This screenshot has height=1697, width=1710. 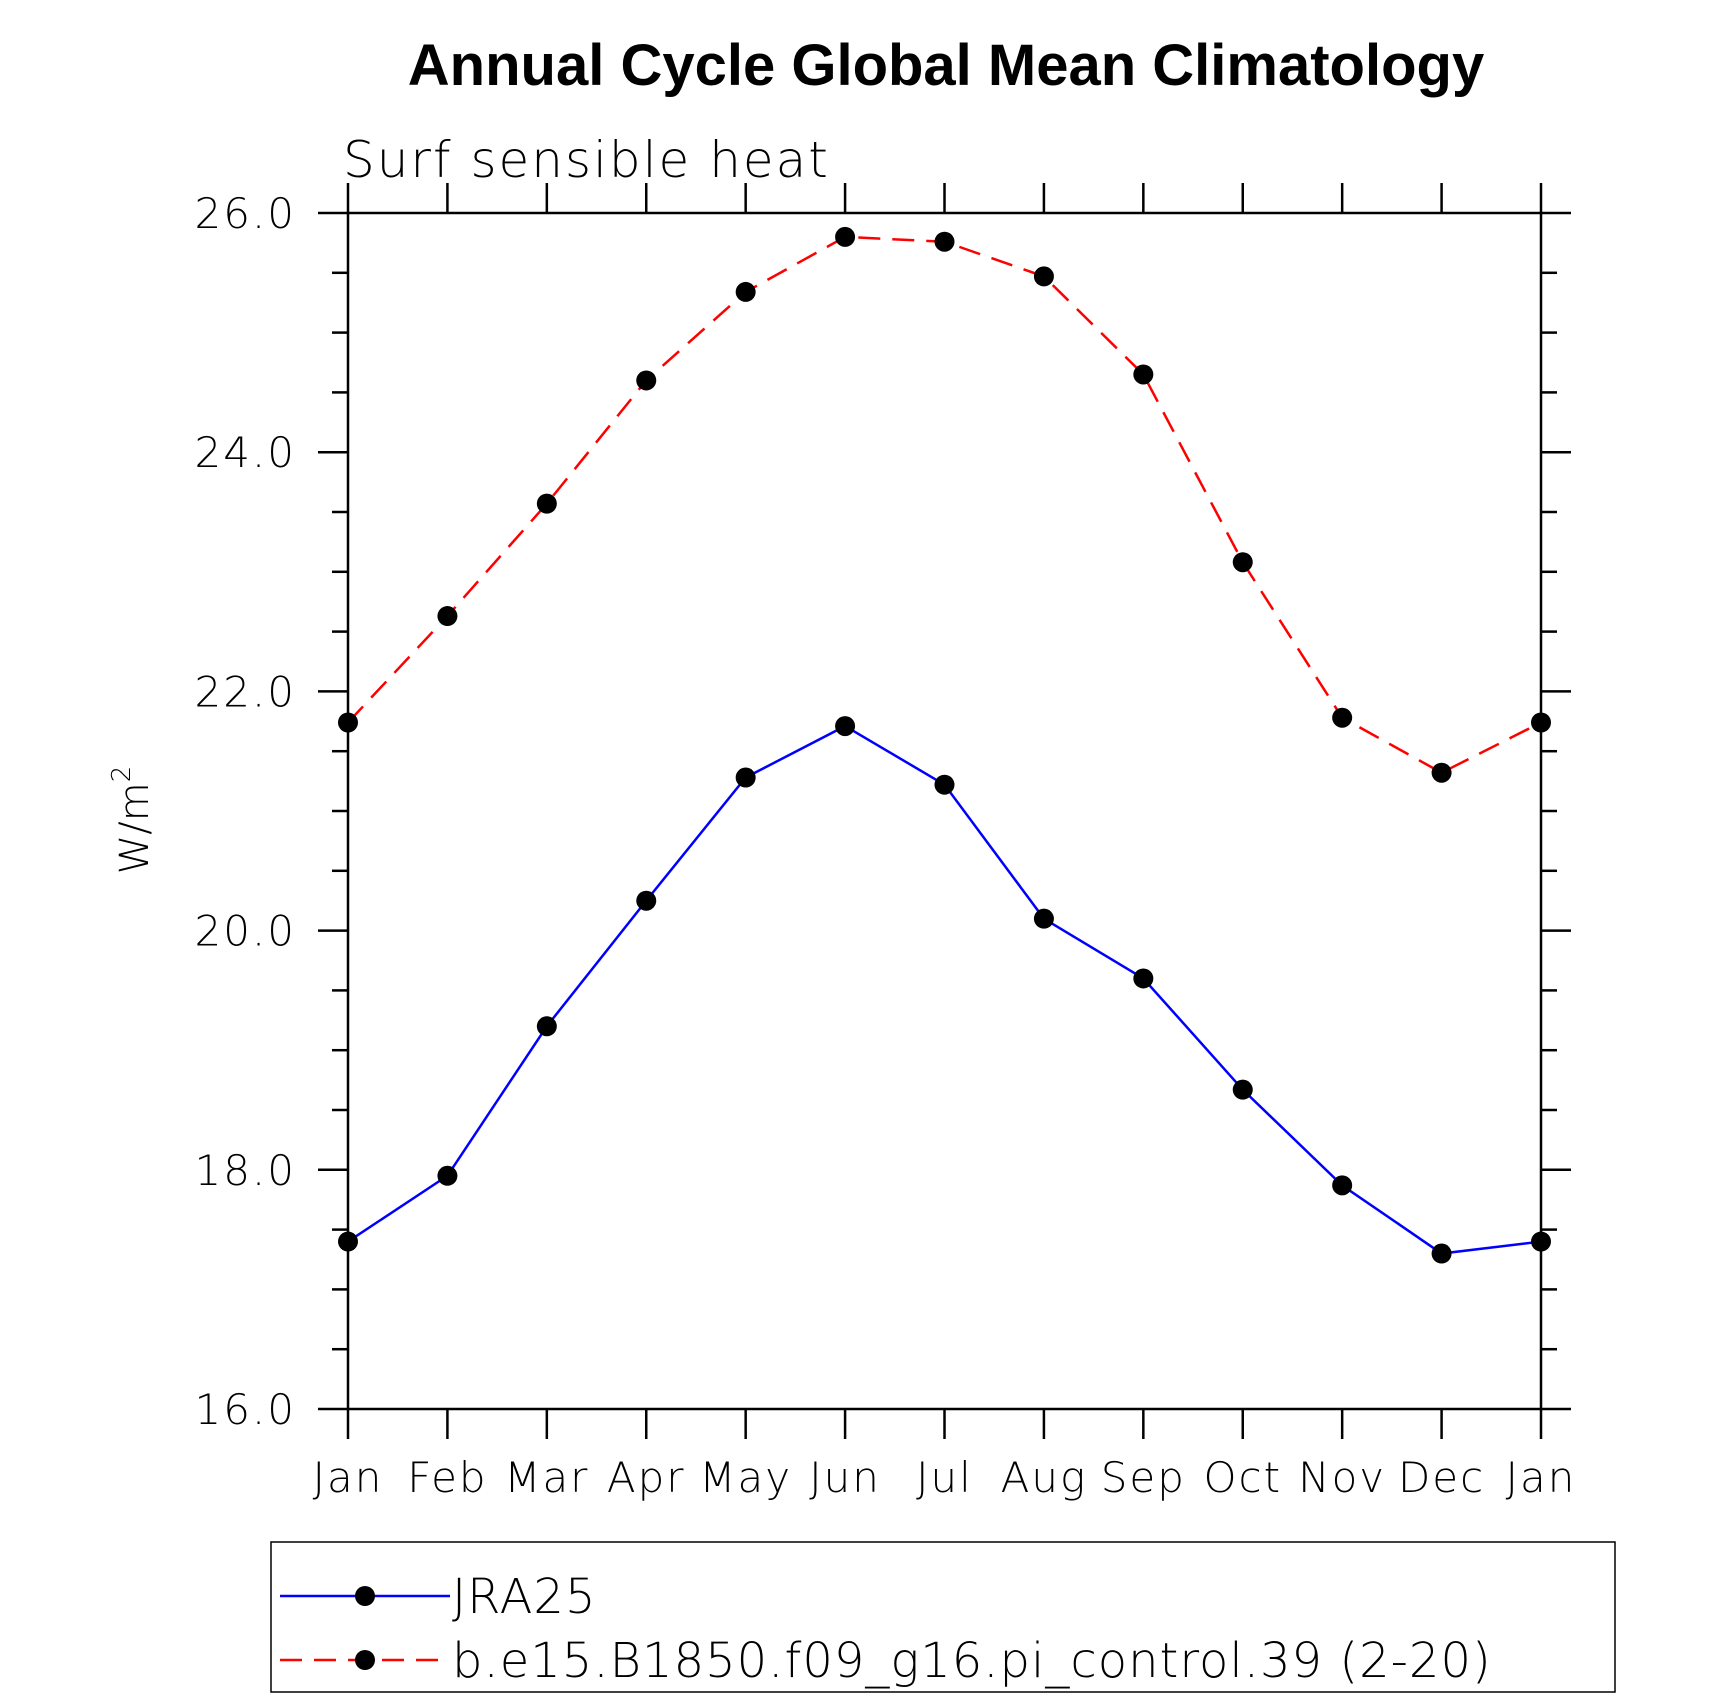 What do you see at coordinates (245, 691) in the screenshot?
I see `y-tick-label: 22.0` at bounding box center [245, 691].